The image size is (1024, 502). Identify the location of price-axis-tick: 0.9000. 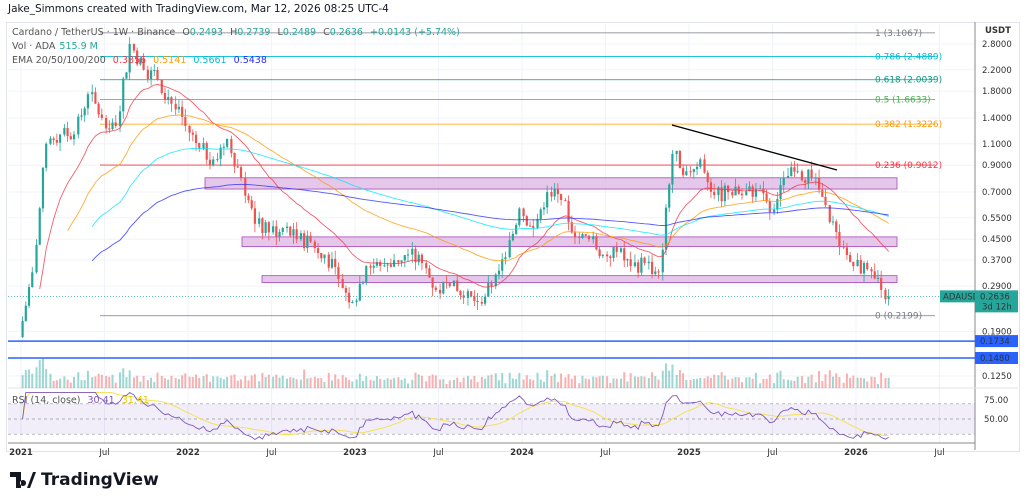
(997, 166).